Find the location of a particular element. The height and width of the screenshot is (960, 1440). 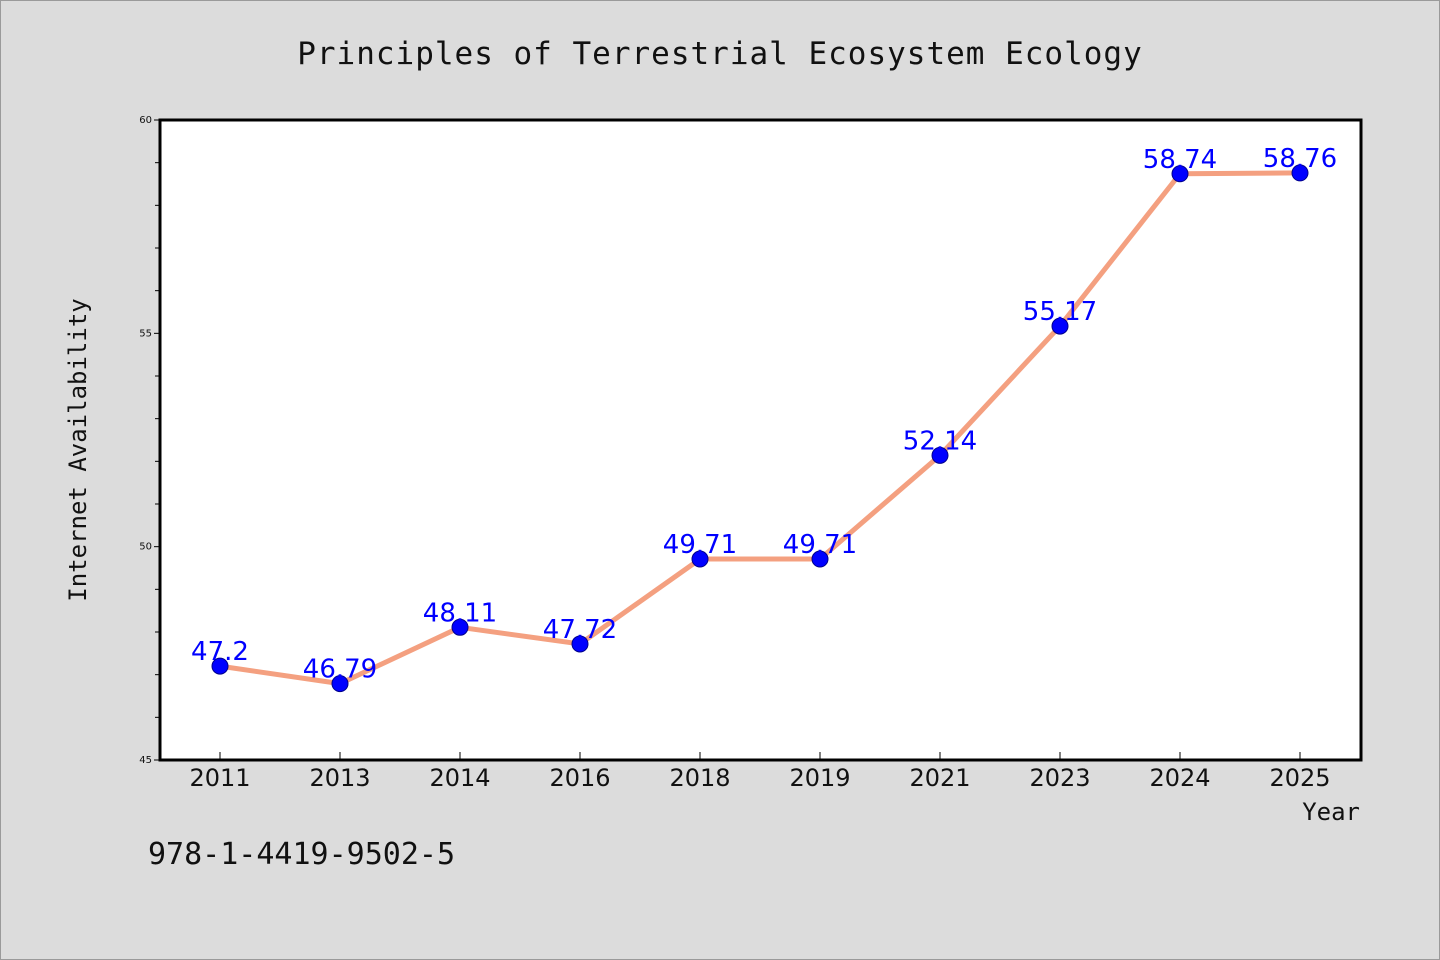

data-label: 47.2 is located at coordinates (220, 652).